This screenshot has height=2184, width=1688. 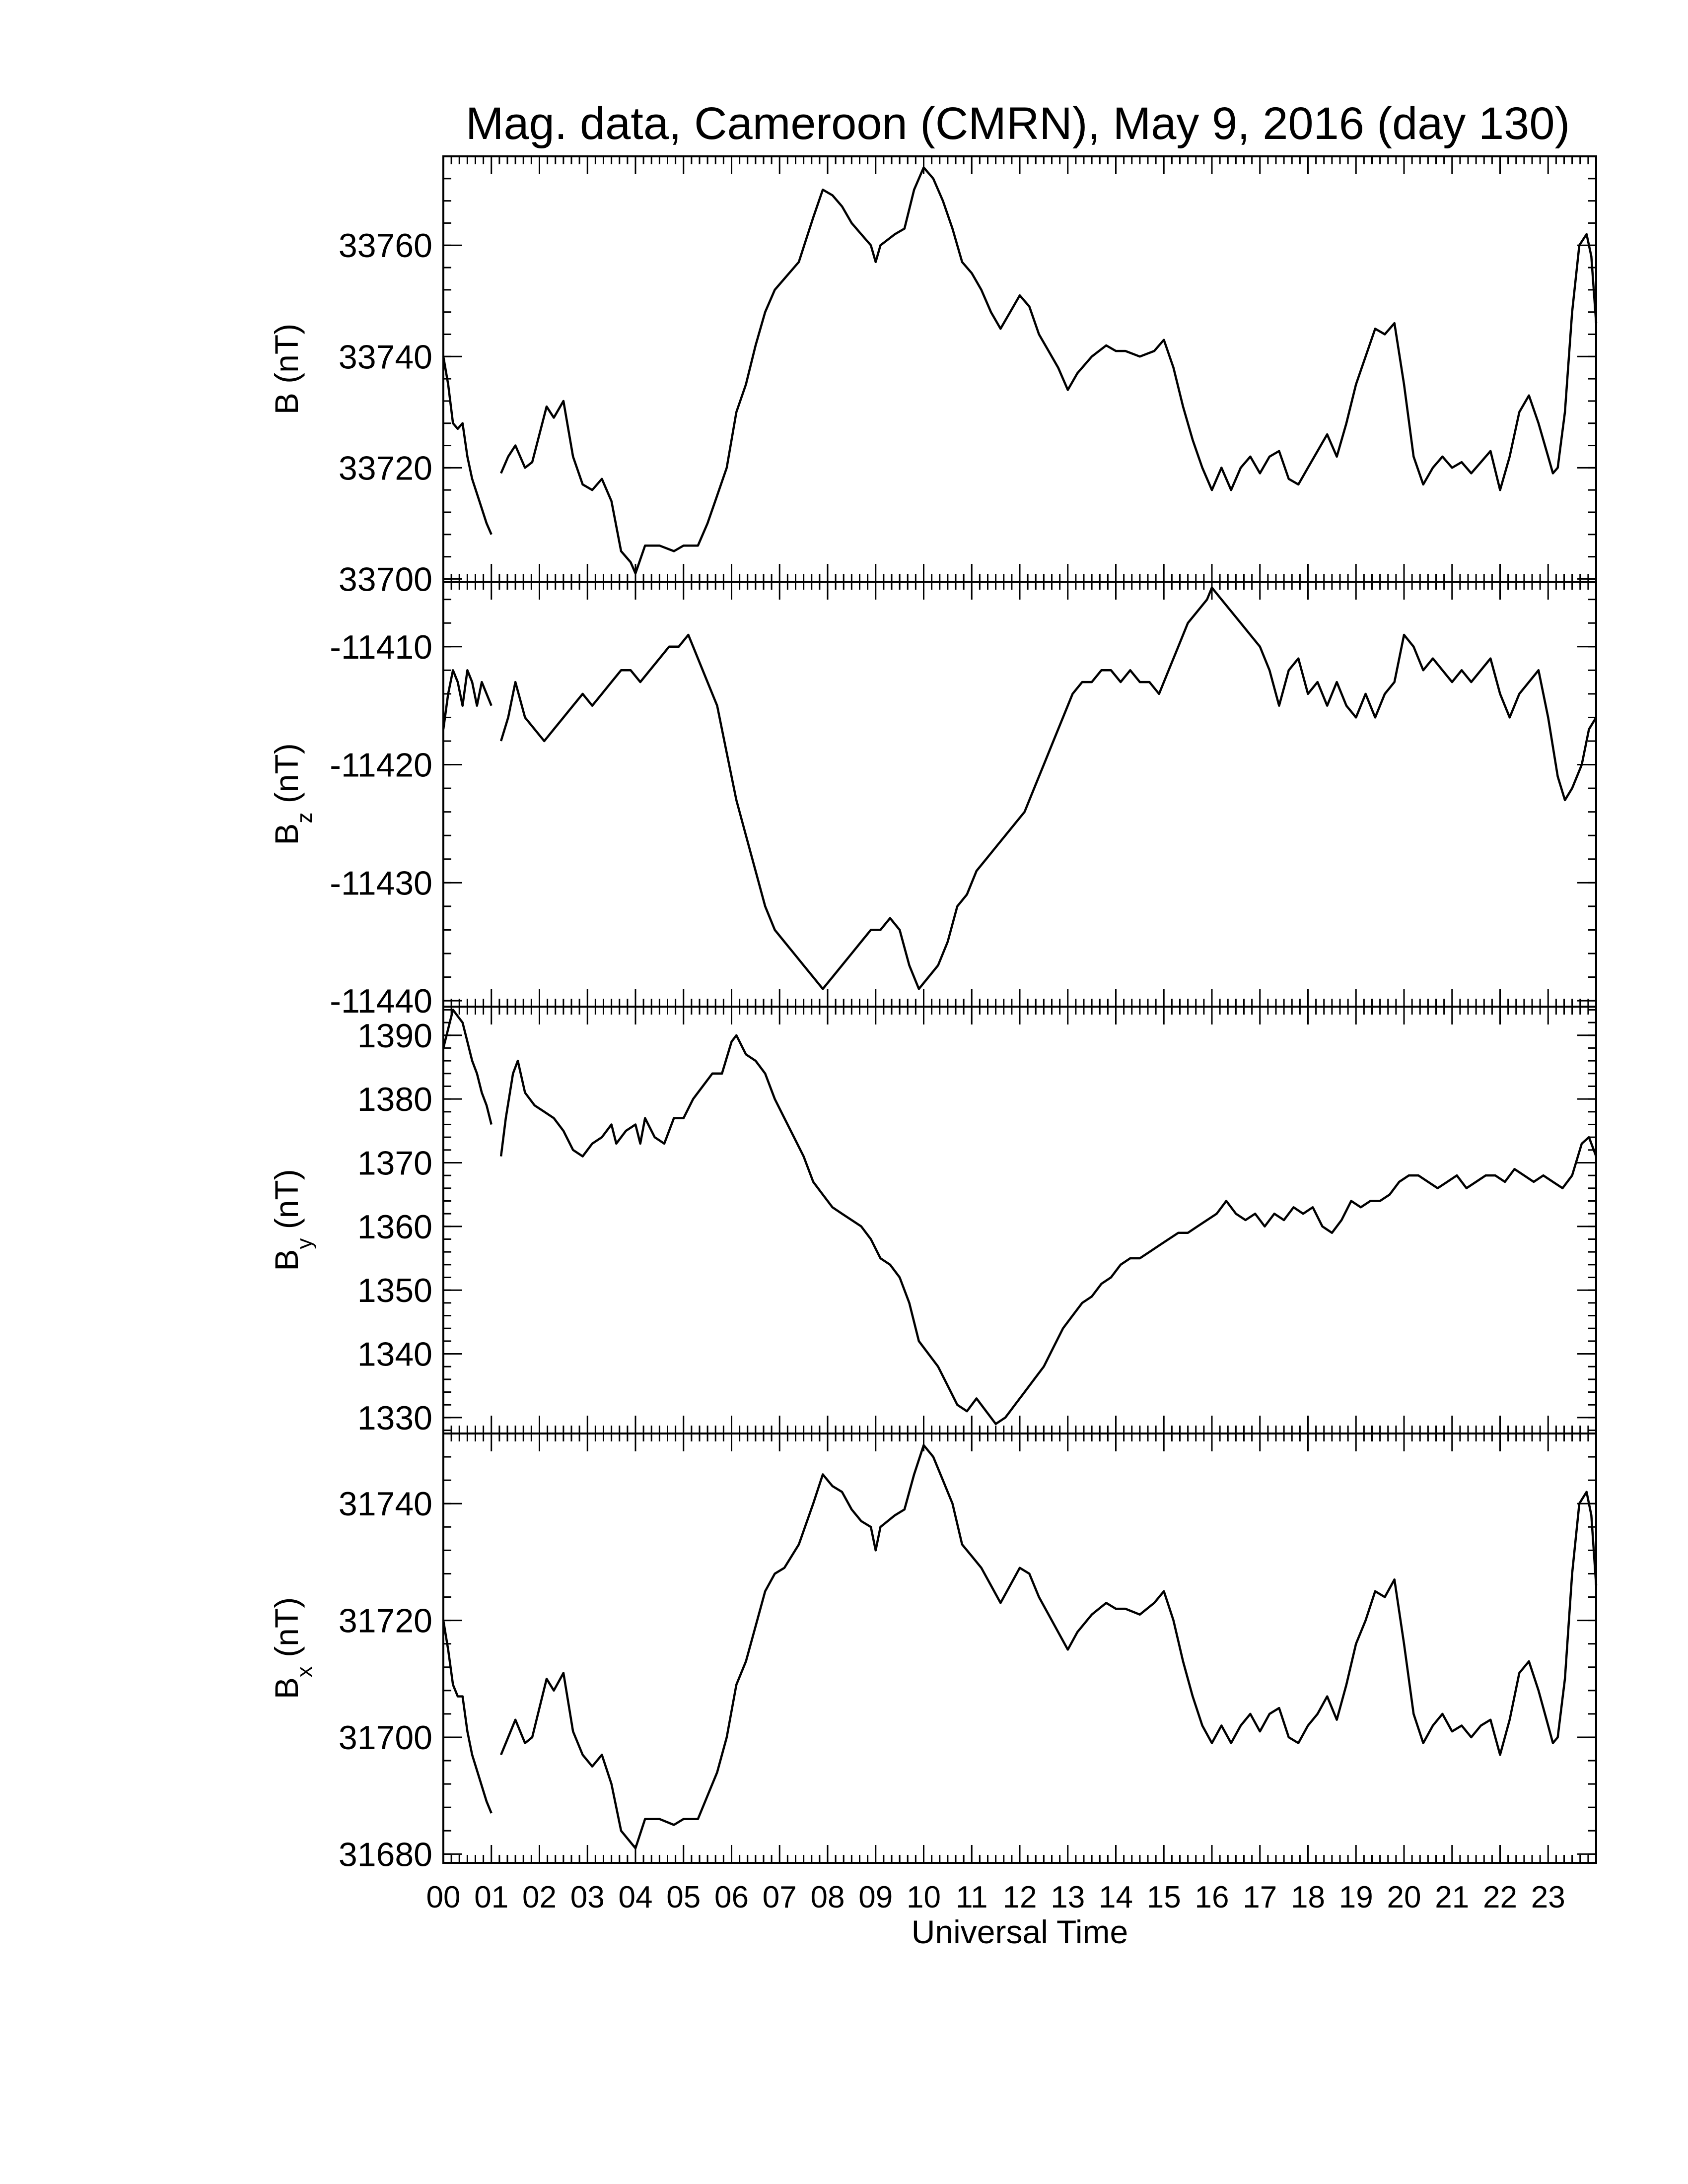 What do you see at coordinates (385, 1854) in the screenshot?
I see `y-tick-label: 31680` at bounding box center [385, 1854].